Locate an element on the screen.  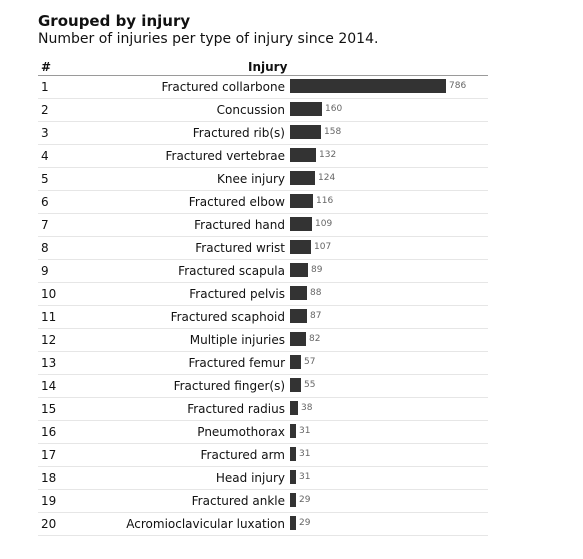
value-label: 160 is located at coordinates (334, 109).